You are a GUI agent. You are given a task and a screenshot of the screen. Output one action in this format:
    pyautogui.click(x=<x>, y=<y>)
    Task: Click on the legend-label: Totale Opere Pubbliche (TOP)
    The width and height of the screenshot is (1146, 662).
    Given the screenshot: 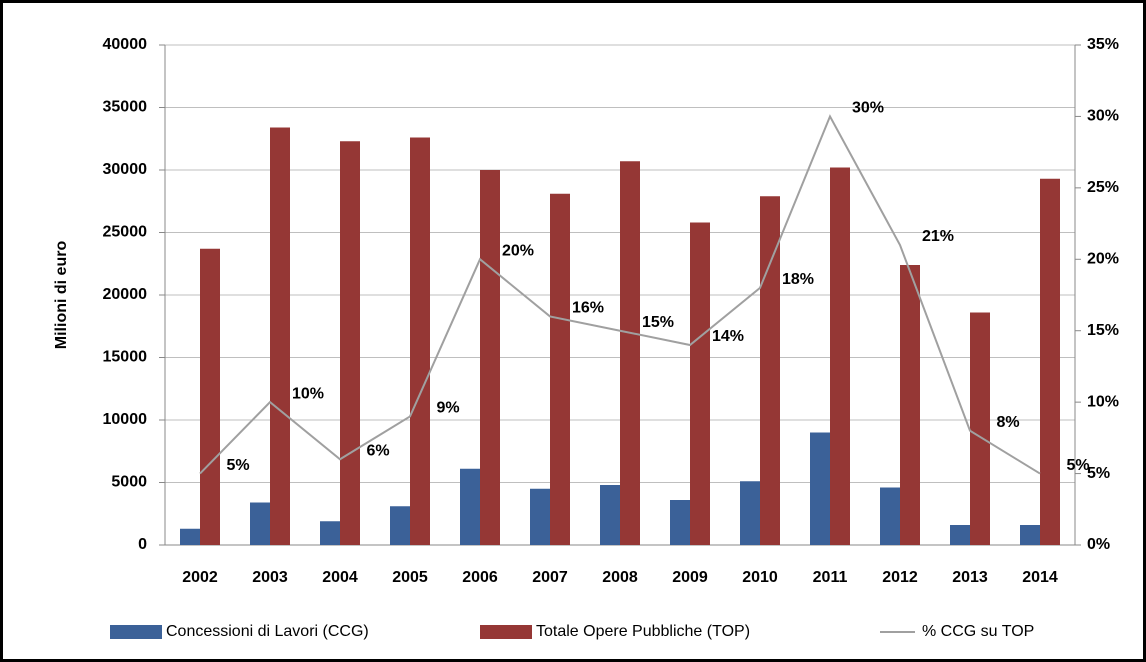 What is the action you would take?
    pyautogui.click(x=643, y=631)
    